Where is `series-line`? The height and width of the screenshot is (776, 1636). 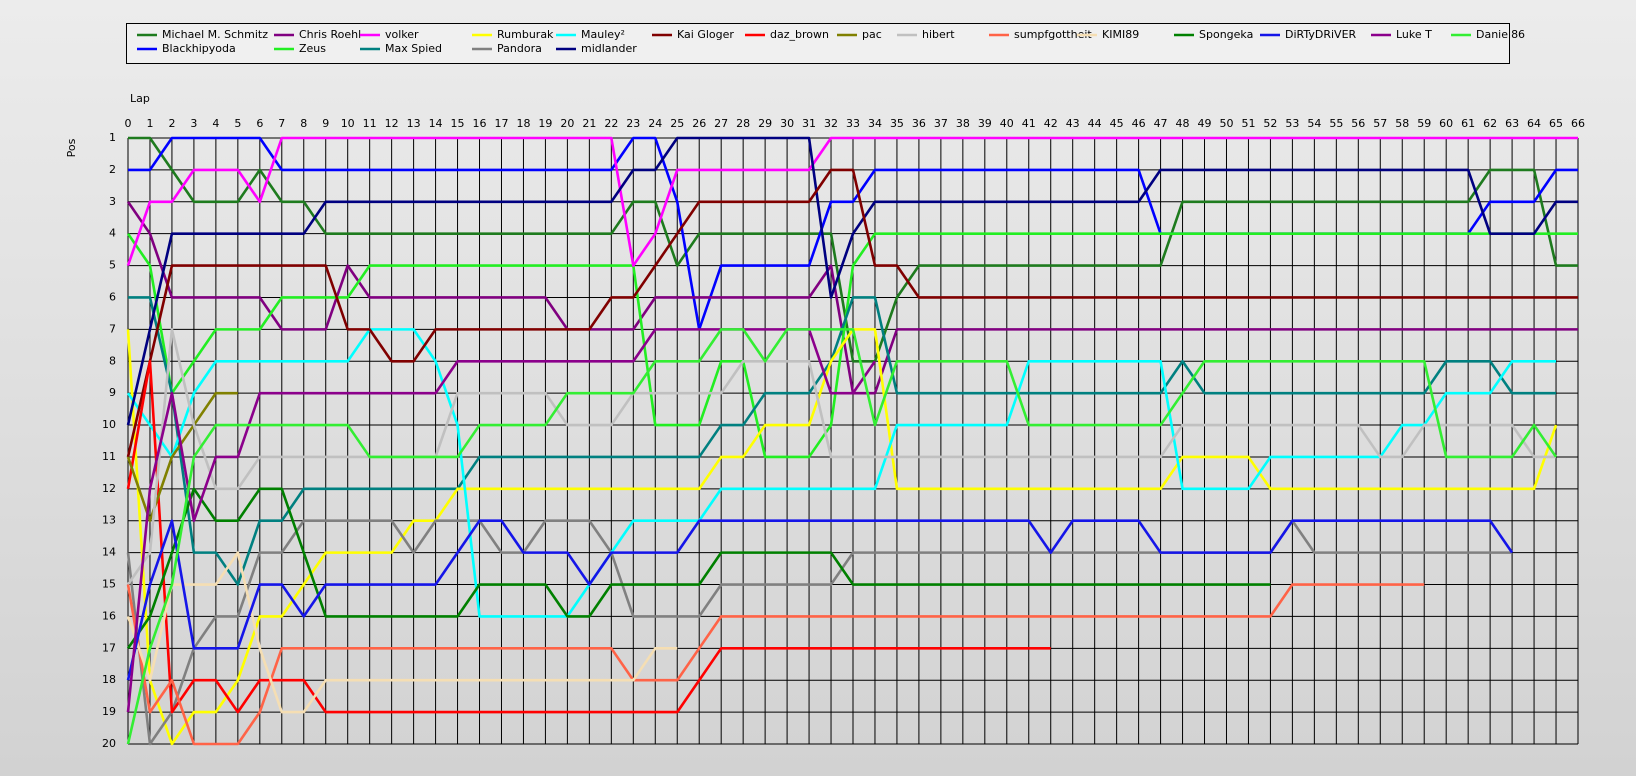
series-line is located at coordinates (182, 457).